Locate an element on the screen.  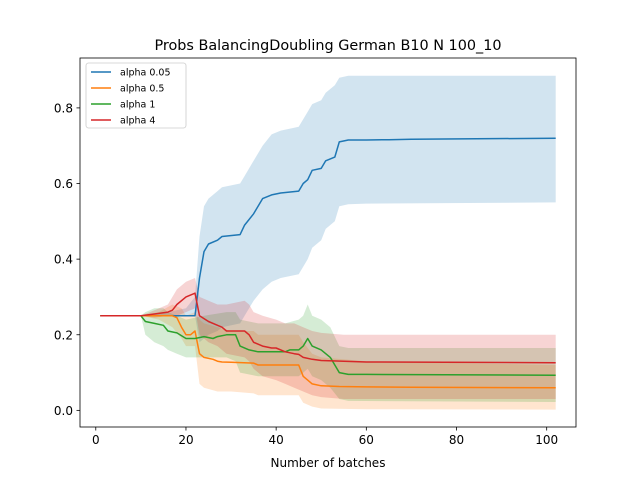
y-tick-label: 0.8 is located at coordinates (63, 108).